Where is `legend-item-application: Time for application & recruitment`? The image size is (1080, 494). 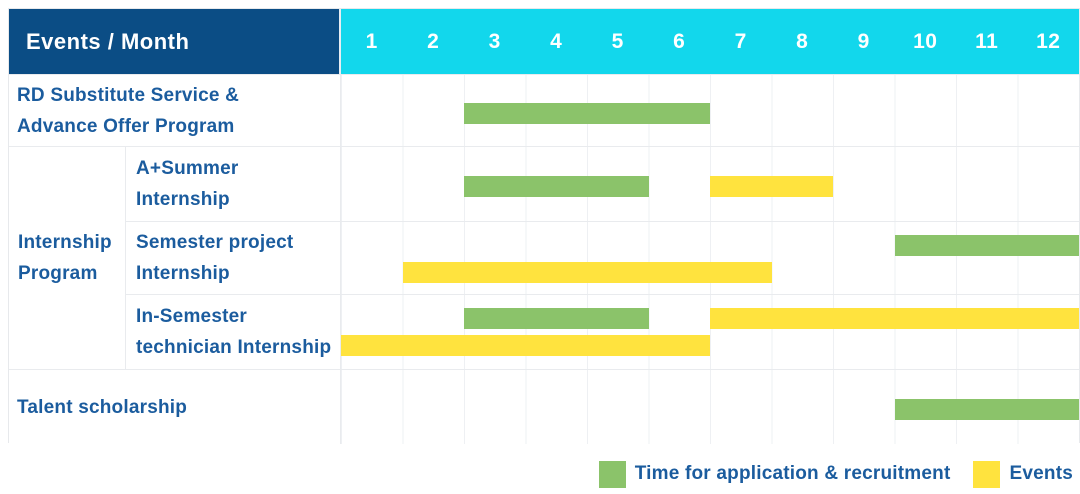
legend-item-application: Time for application & recruitment is located at coordinates (774, 474).